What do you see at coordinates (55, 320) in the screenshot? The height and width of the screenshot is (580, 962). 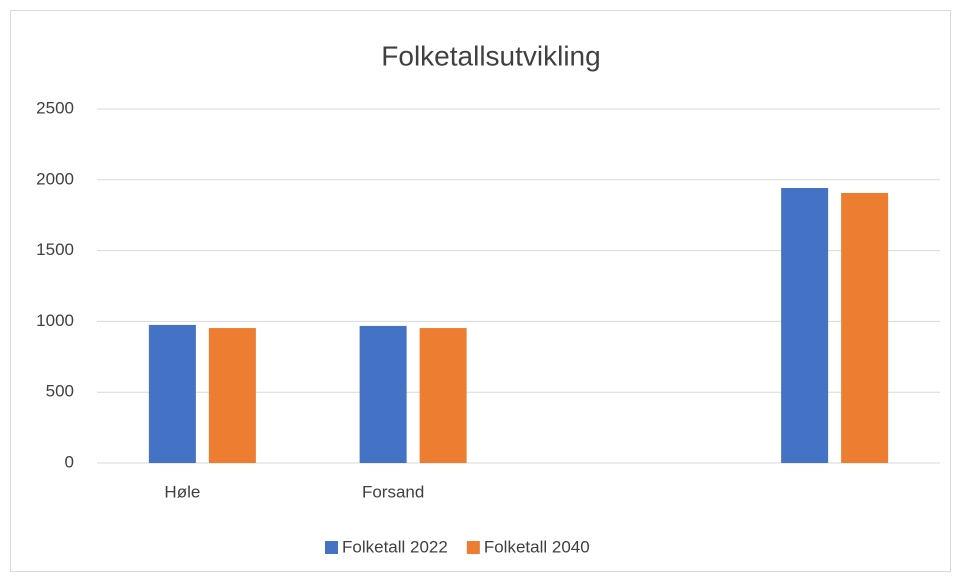 I see `y-tick-label: 1000` at bounding box center [55, 320].